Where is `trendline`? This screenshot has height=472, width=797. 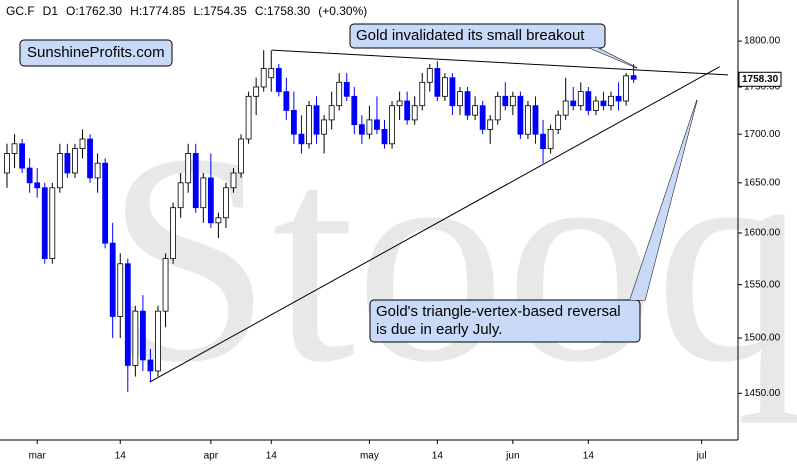
trendline is located at coordinates (500, 62).